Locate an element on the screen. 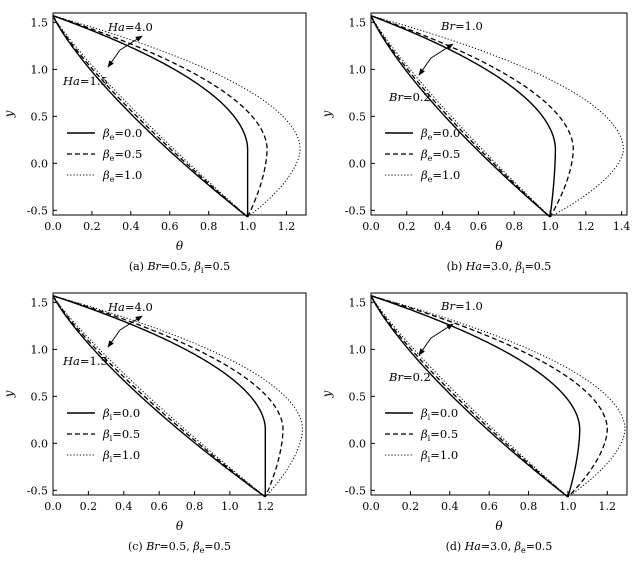  legend-entry: βi=0.0 is located at coordinates (121, 414).